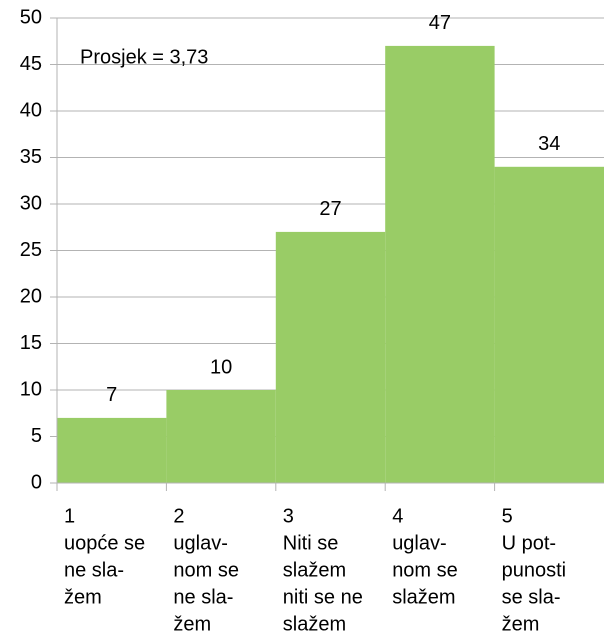  Describe the element at coordinates (31, 203) in the screenshot. I see `y-tick-label: 30` at that location.